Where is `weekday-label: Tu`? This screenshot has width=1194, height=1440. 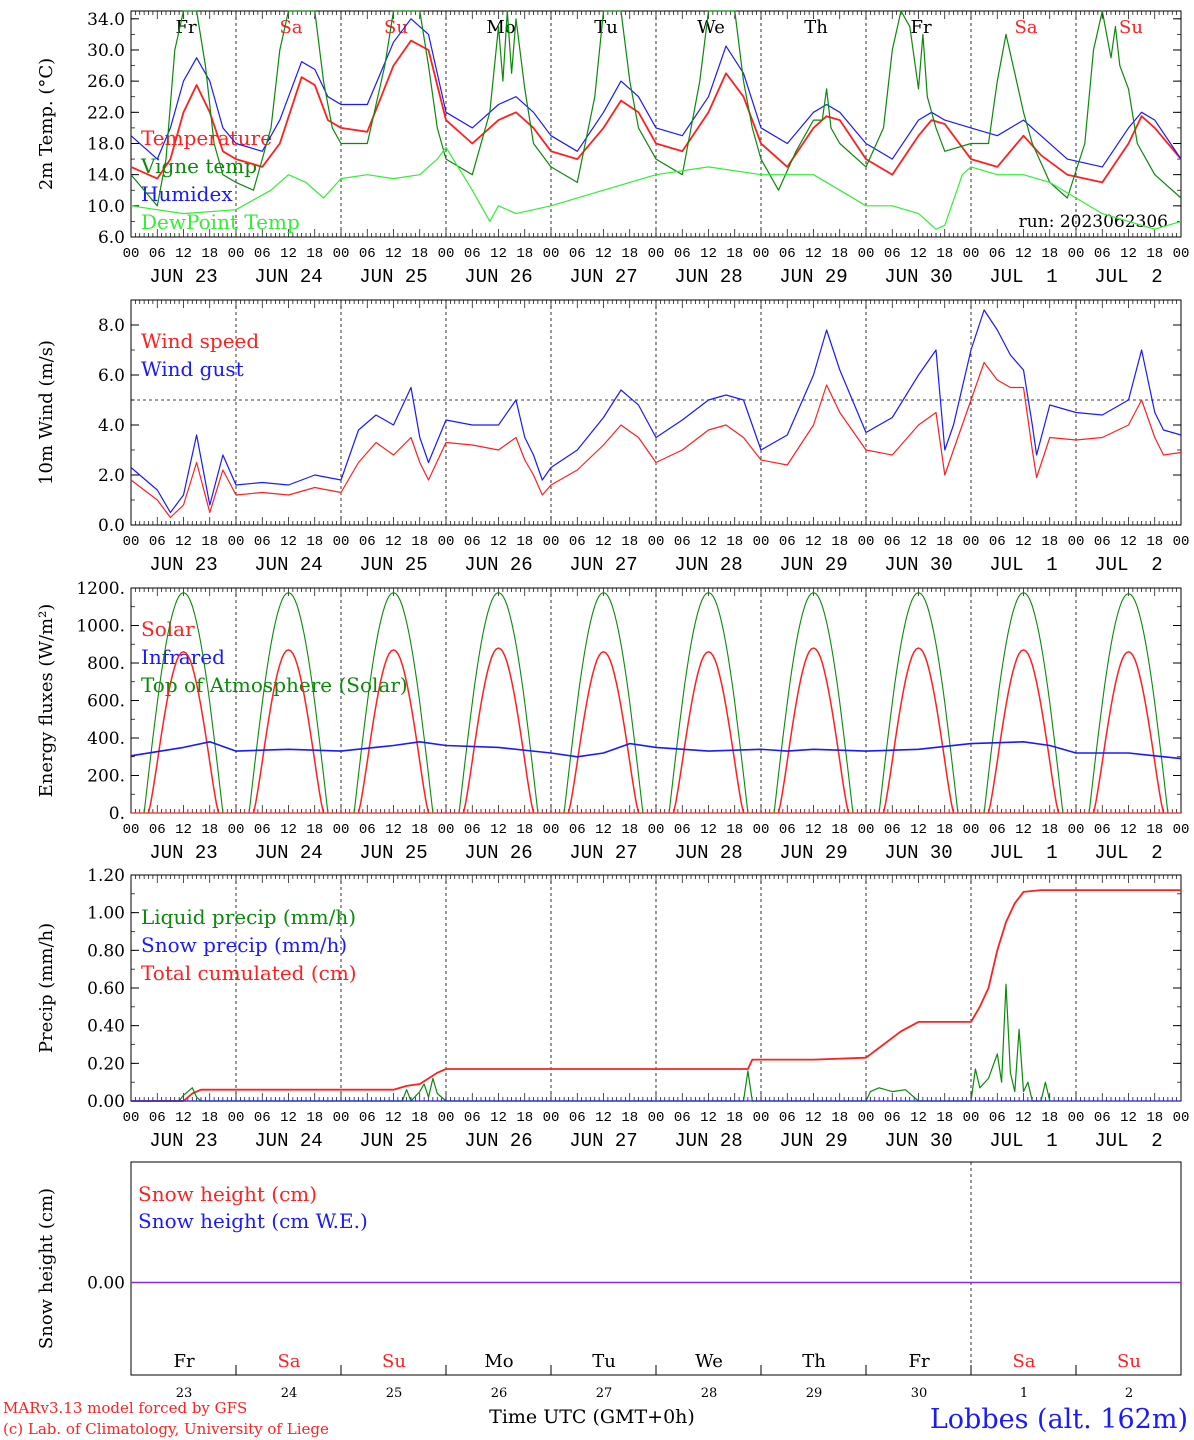 weekday-label: Tu is located at coordinates (606, 27).